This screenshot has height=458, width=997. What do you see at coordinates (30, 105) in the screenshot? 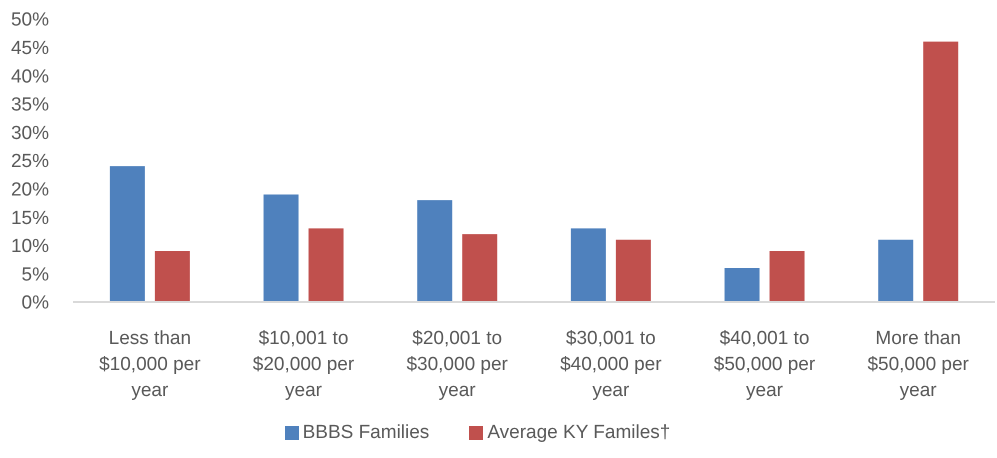
I see `y-tick-label: 35%` at bounding box center [30, 105].